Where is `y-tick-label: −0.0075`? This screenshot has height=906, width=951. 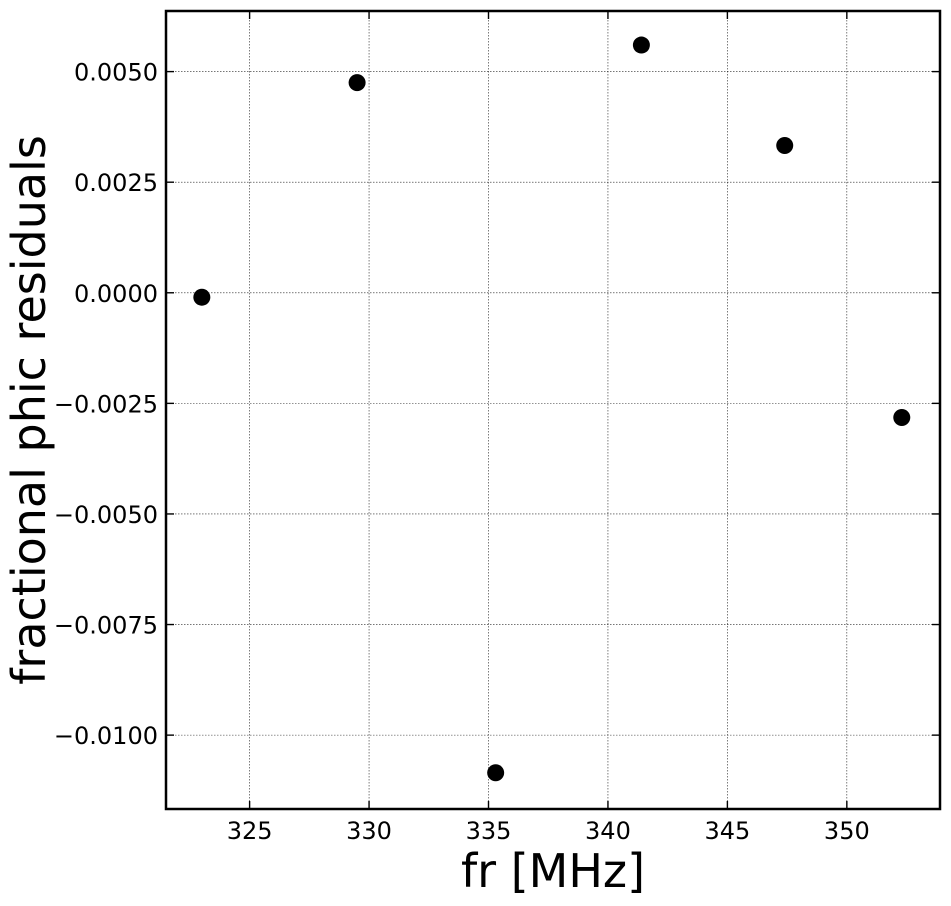 y-tick-label: −0.0075 is located at coordinates (106, 626).